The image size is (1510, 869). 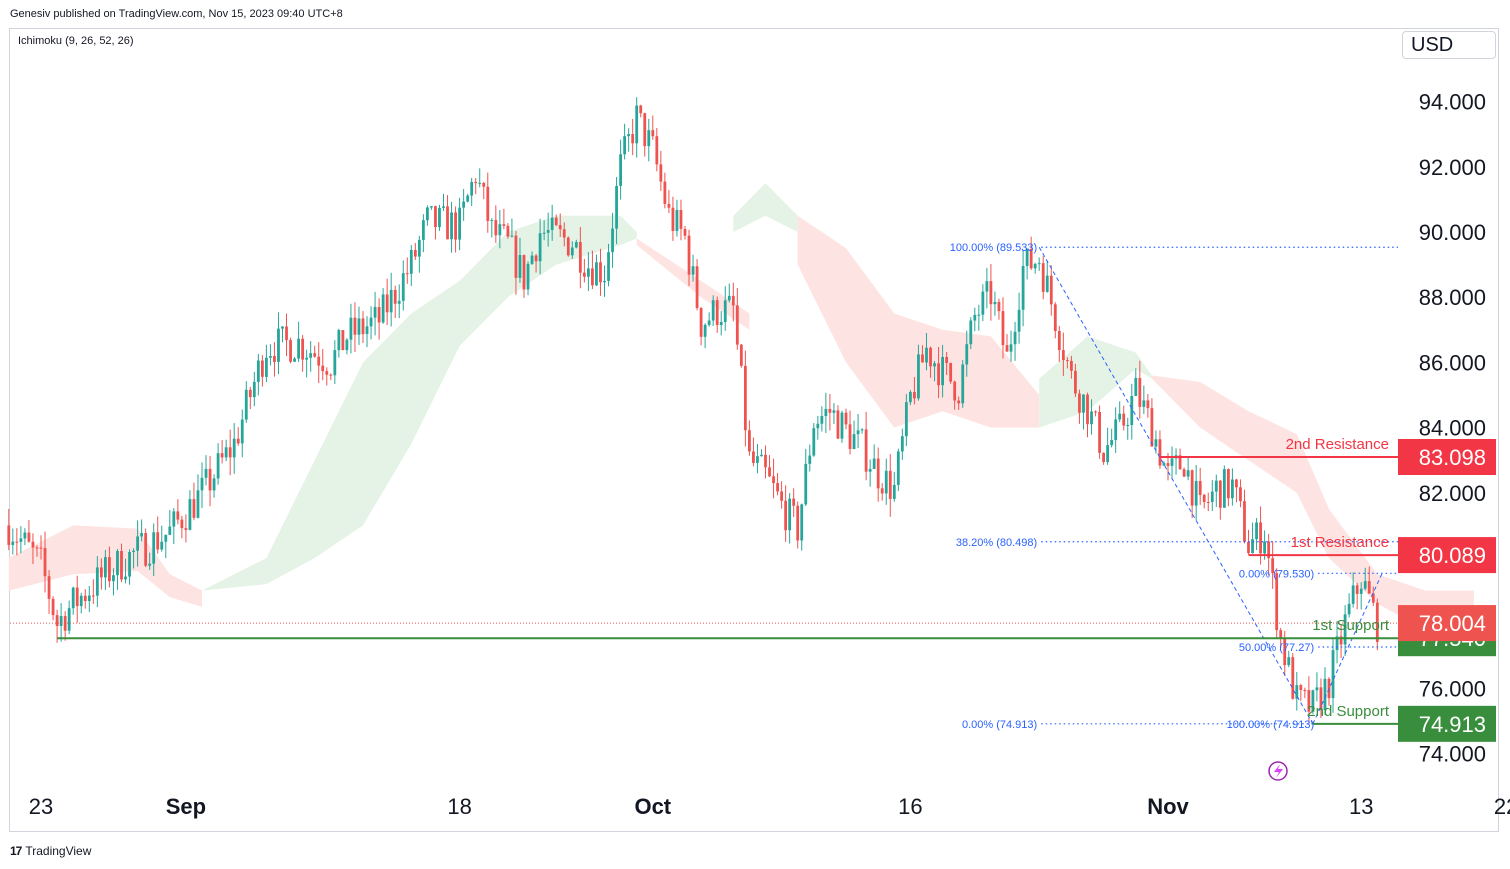 I want to click on lightning-icon, so click(x=1278, y=771).